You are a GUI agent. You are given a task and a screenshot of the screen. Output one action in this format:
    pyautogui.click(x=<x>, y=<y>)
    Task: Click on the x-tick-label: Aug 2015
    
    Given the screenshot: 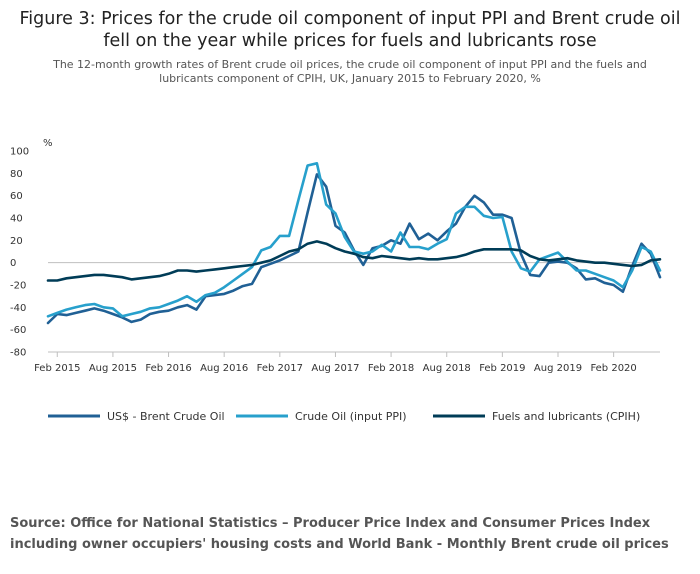 What is the action you would take?
    pyautogui.click(x=113, y=368)
    